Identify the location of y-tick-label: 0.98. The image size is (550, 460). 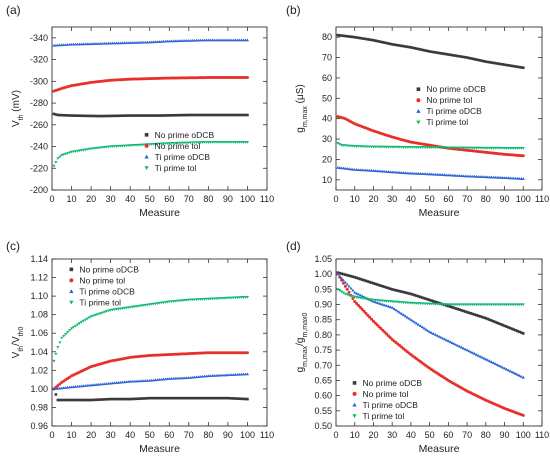
(39, 407).